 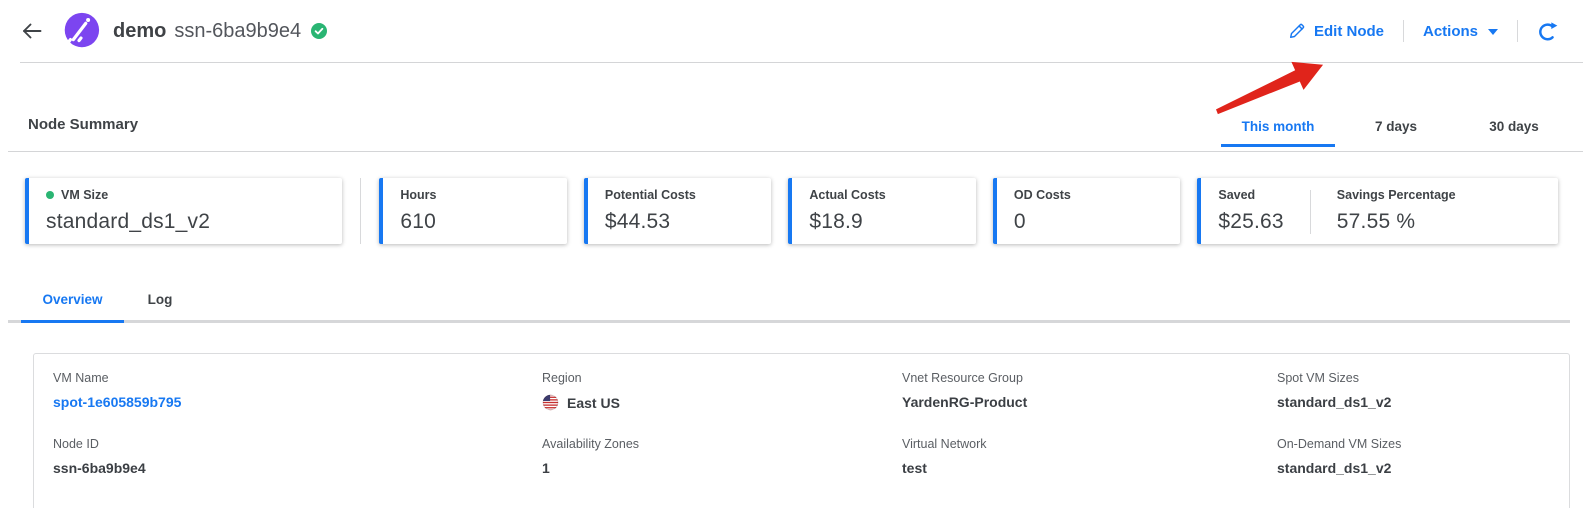 What do you see at coordinates (962, 378) in the screenshot?
I see `field-label: Vnet Resource Group` at bounding box center [962, 378].